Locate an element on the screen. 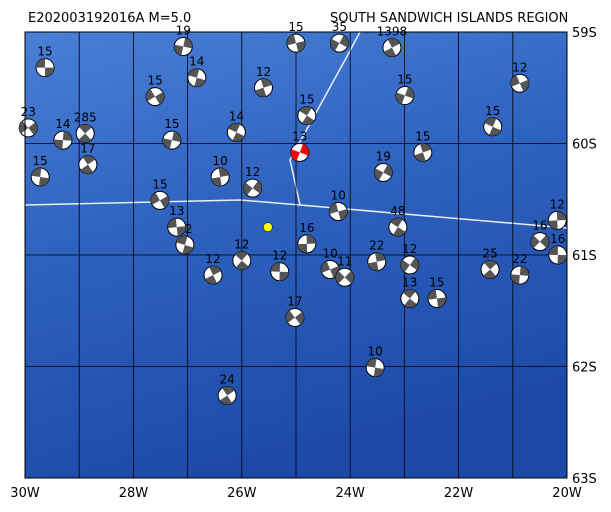 Image resolution: width=611 pixels, height=512 pixels. depth-label: 285 is located at coordinates (85, 117).